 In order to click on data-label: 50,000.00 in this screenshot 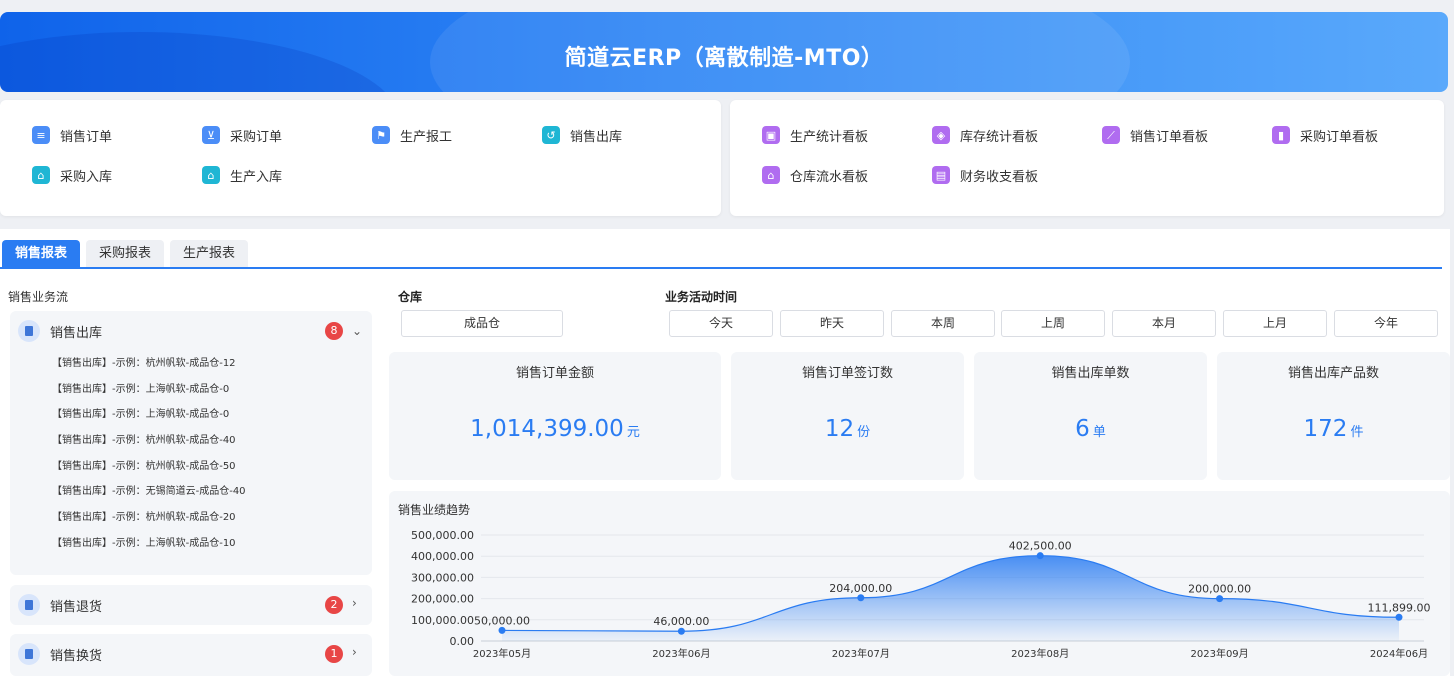, I will do `click(502, 620)`.